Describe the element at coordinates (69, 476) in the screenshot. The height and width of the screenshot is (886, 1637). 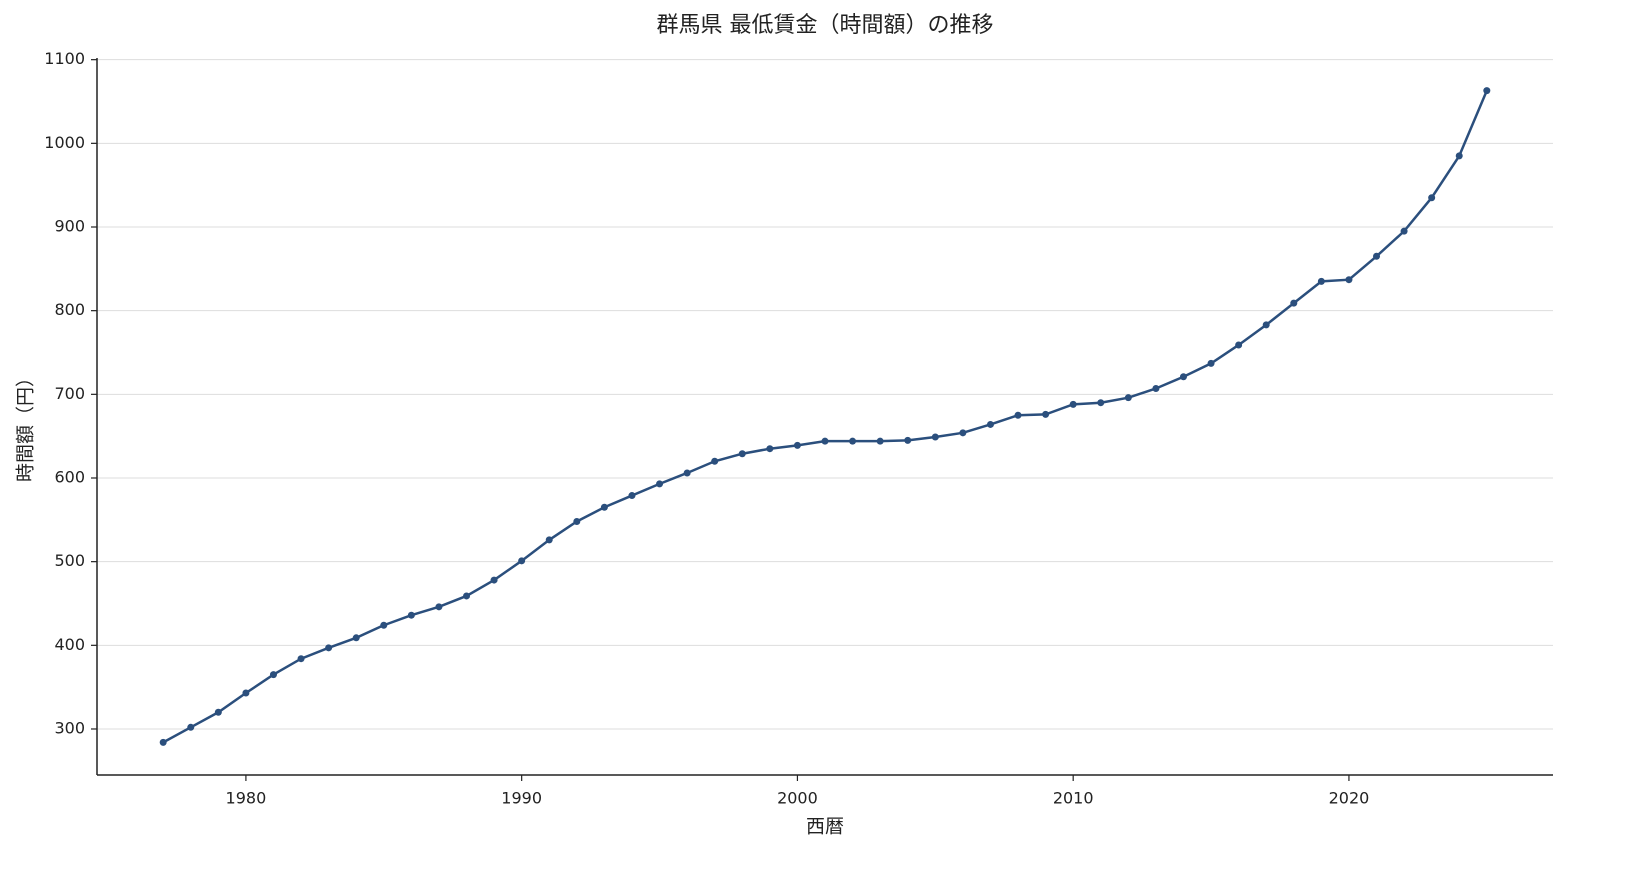
I see `y-tick-label: 600` at that location.